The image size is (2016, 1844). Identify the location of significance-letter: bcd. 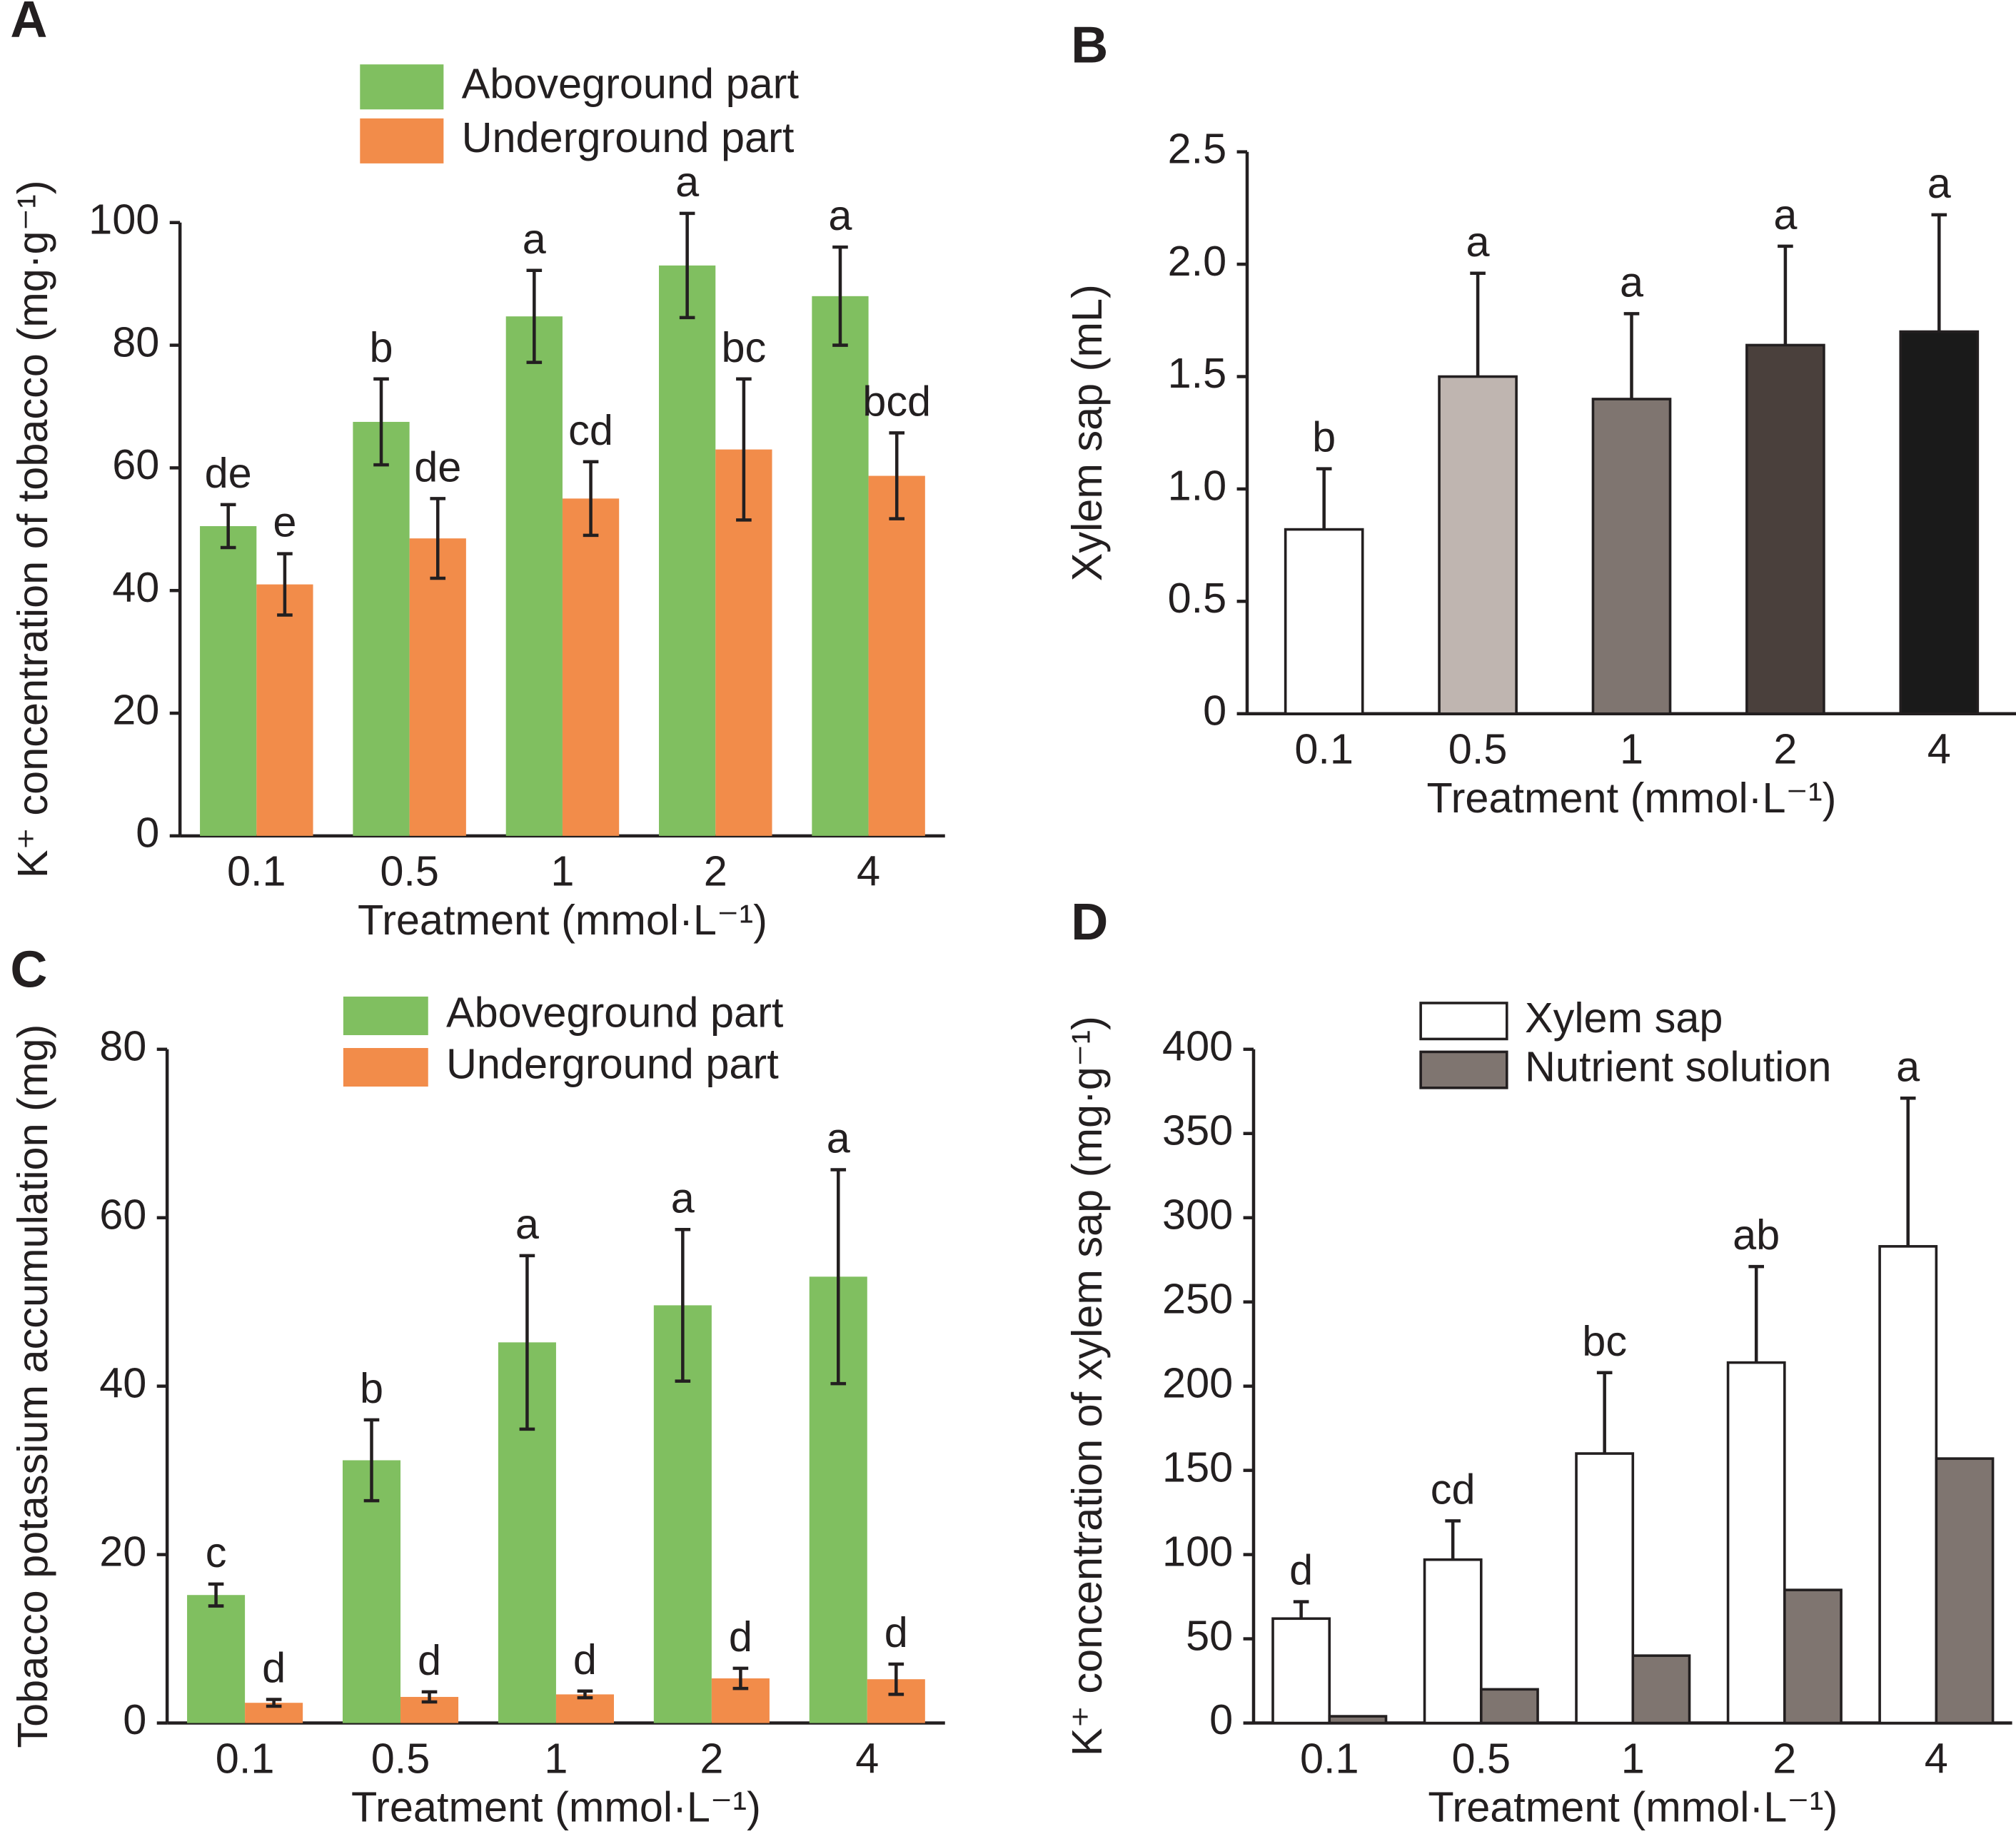
(896, 401).